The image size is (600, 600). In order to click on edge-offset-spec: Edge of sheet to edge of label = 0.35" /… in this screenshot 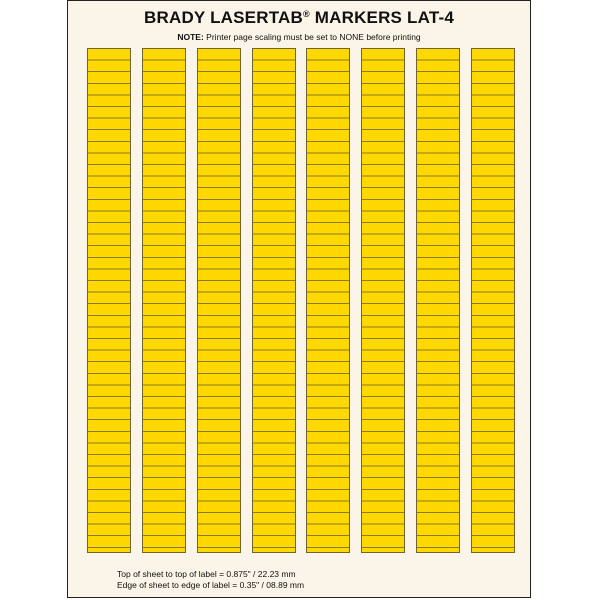, I will do `click(211, 585)`.